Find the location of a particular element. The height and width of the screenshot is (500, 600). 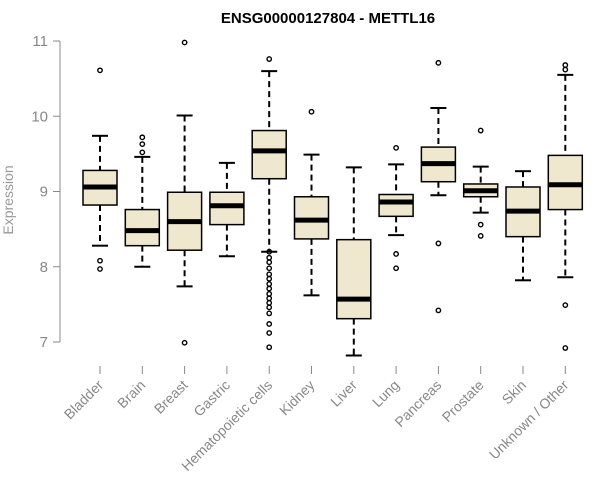

box-lung is located at coordinates (396, 208).